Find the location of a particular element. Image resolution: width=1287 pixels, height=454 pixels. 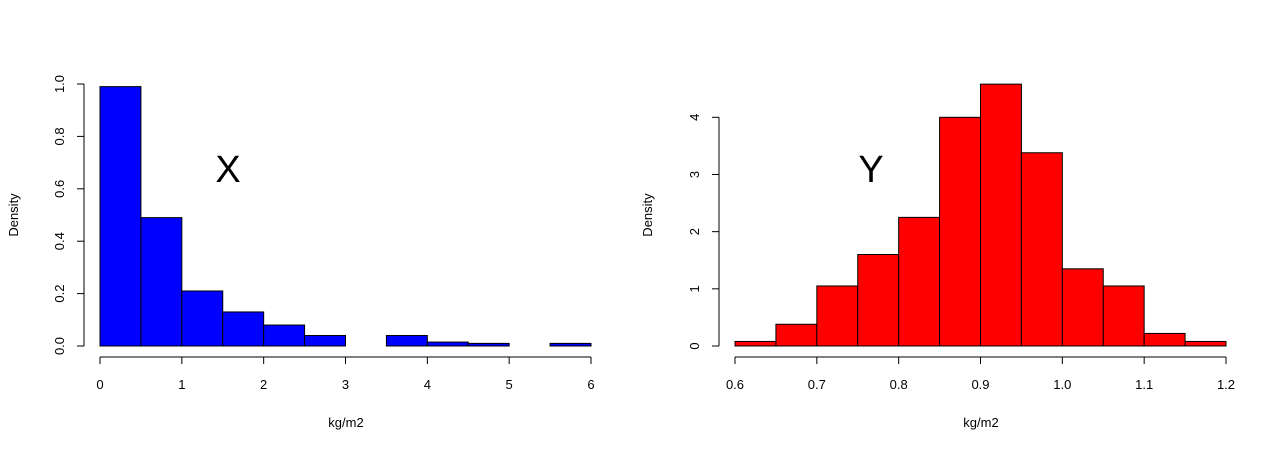

y-tick-label: 0.6 is located at coordinates (59, 189).